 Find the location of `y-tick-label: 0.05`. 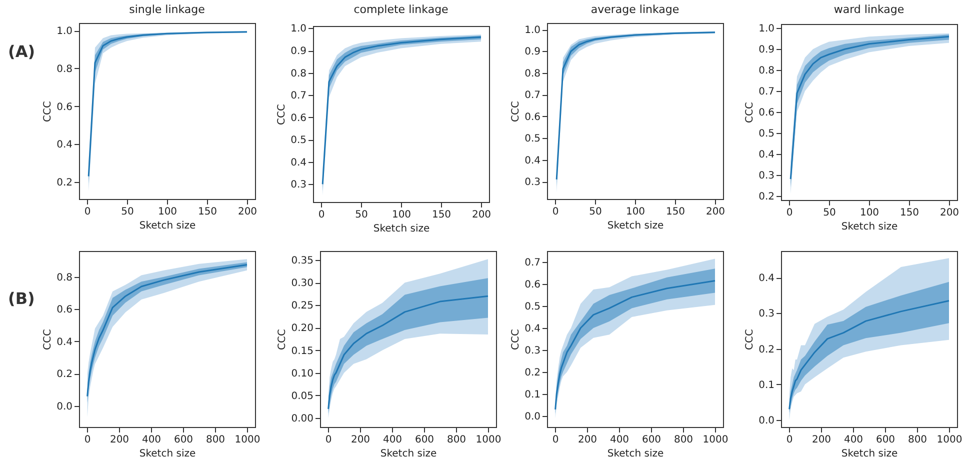

y-tick-label: 0.05 is located at coordinates (302, 396).